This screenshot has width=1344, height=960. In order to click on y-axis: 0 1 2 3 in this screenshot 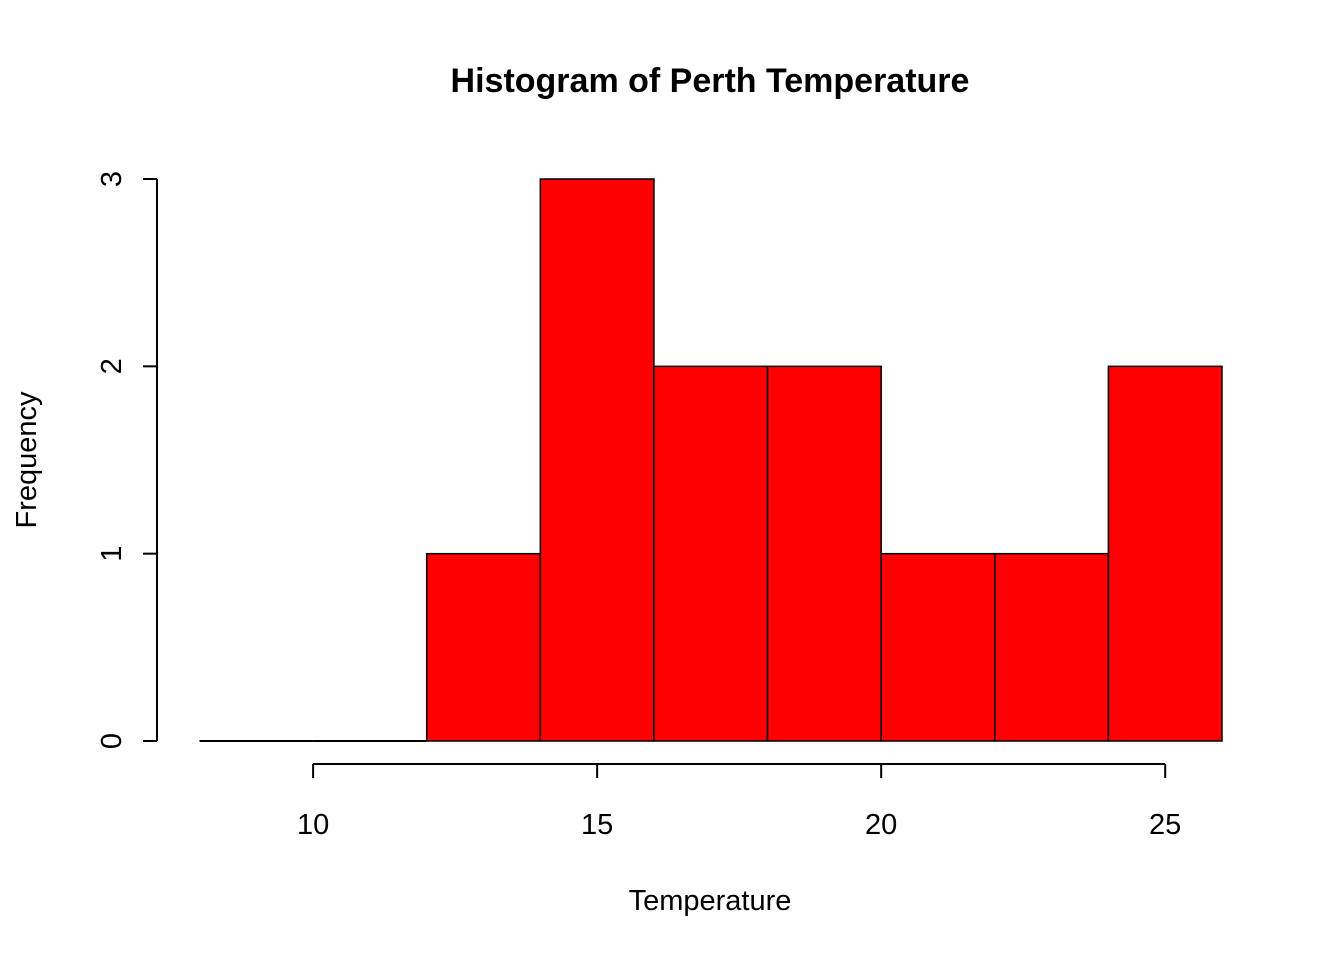, I will do `click(127, 460)`.